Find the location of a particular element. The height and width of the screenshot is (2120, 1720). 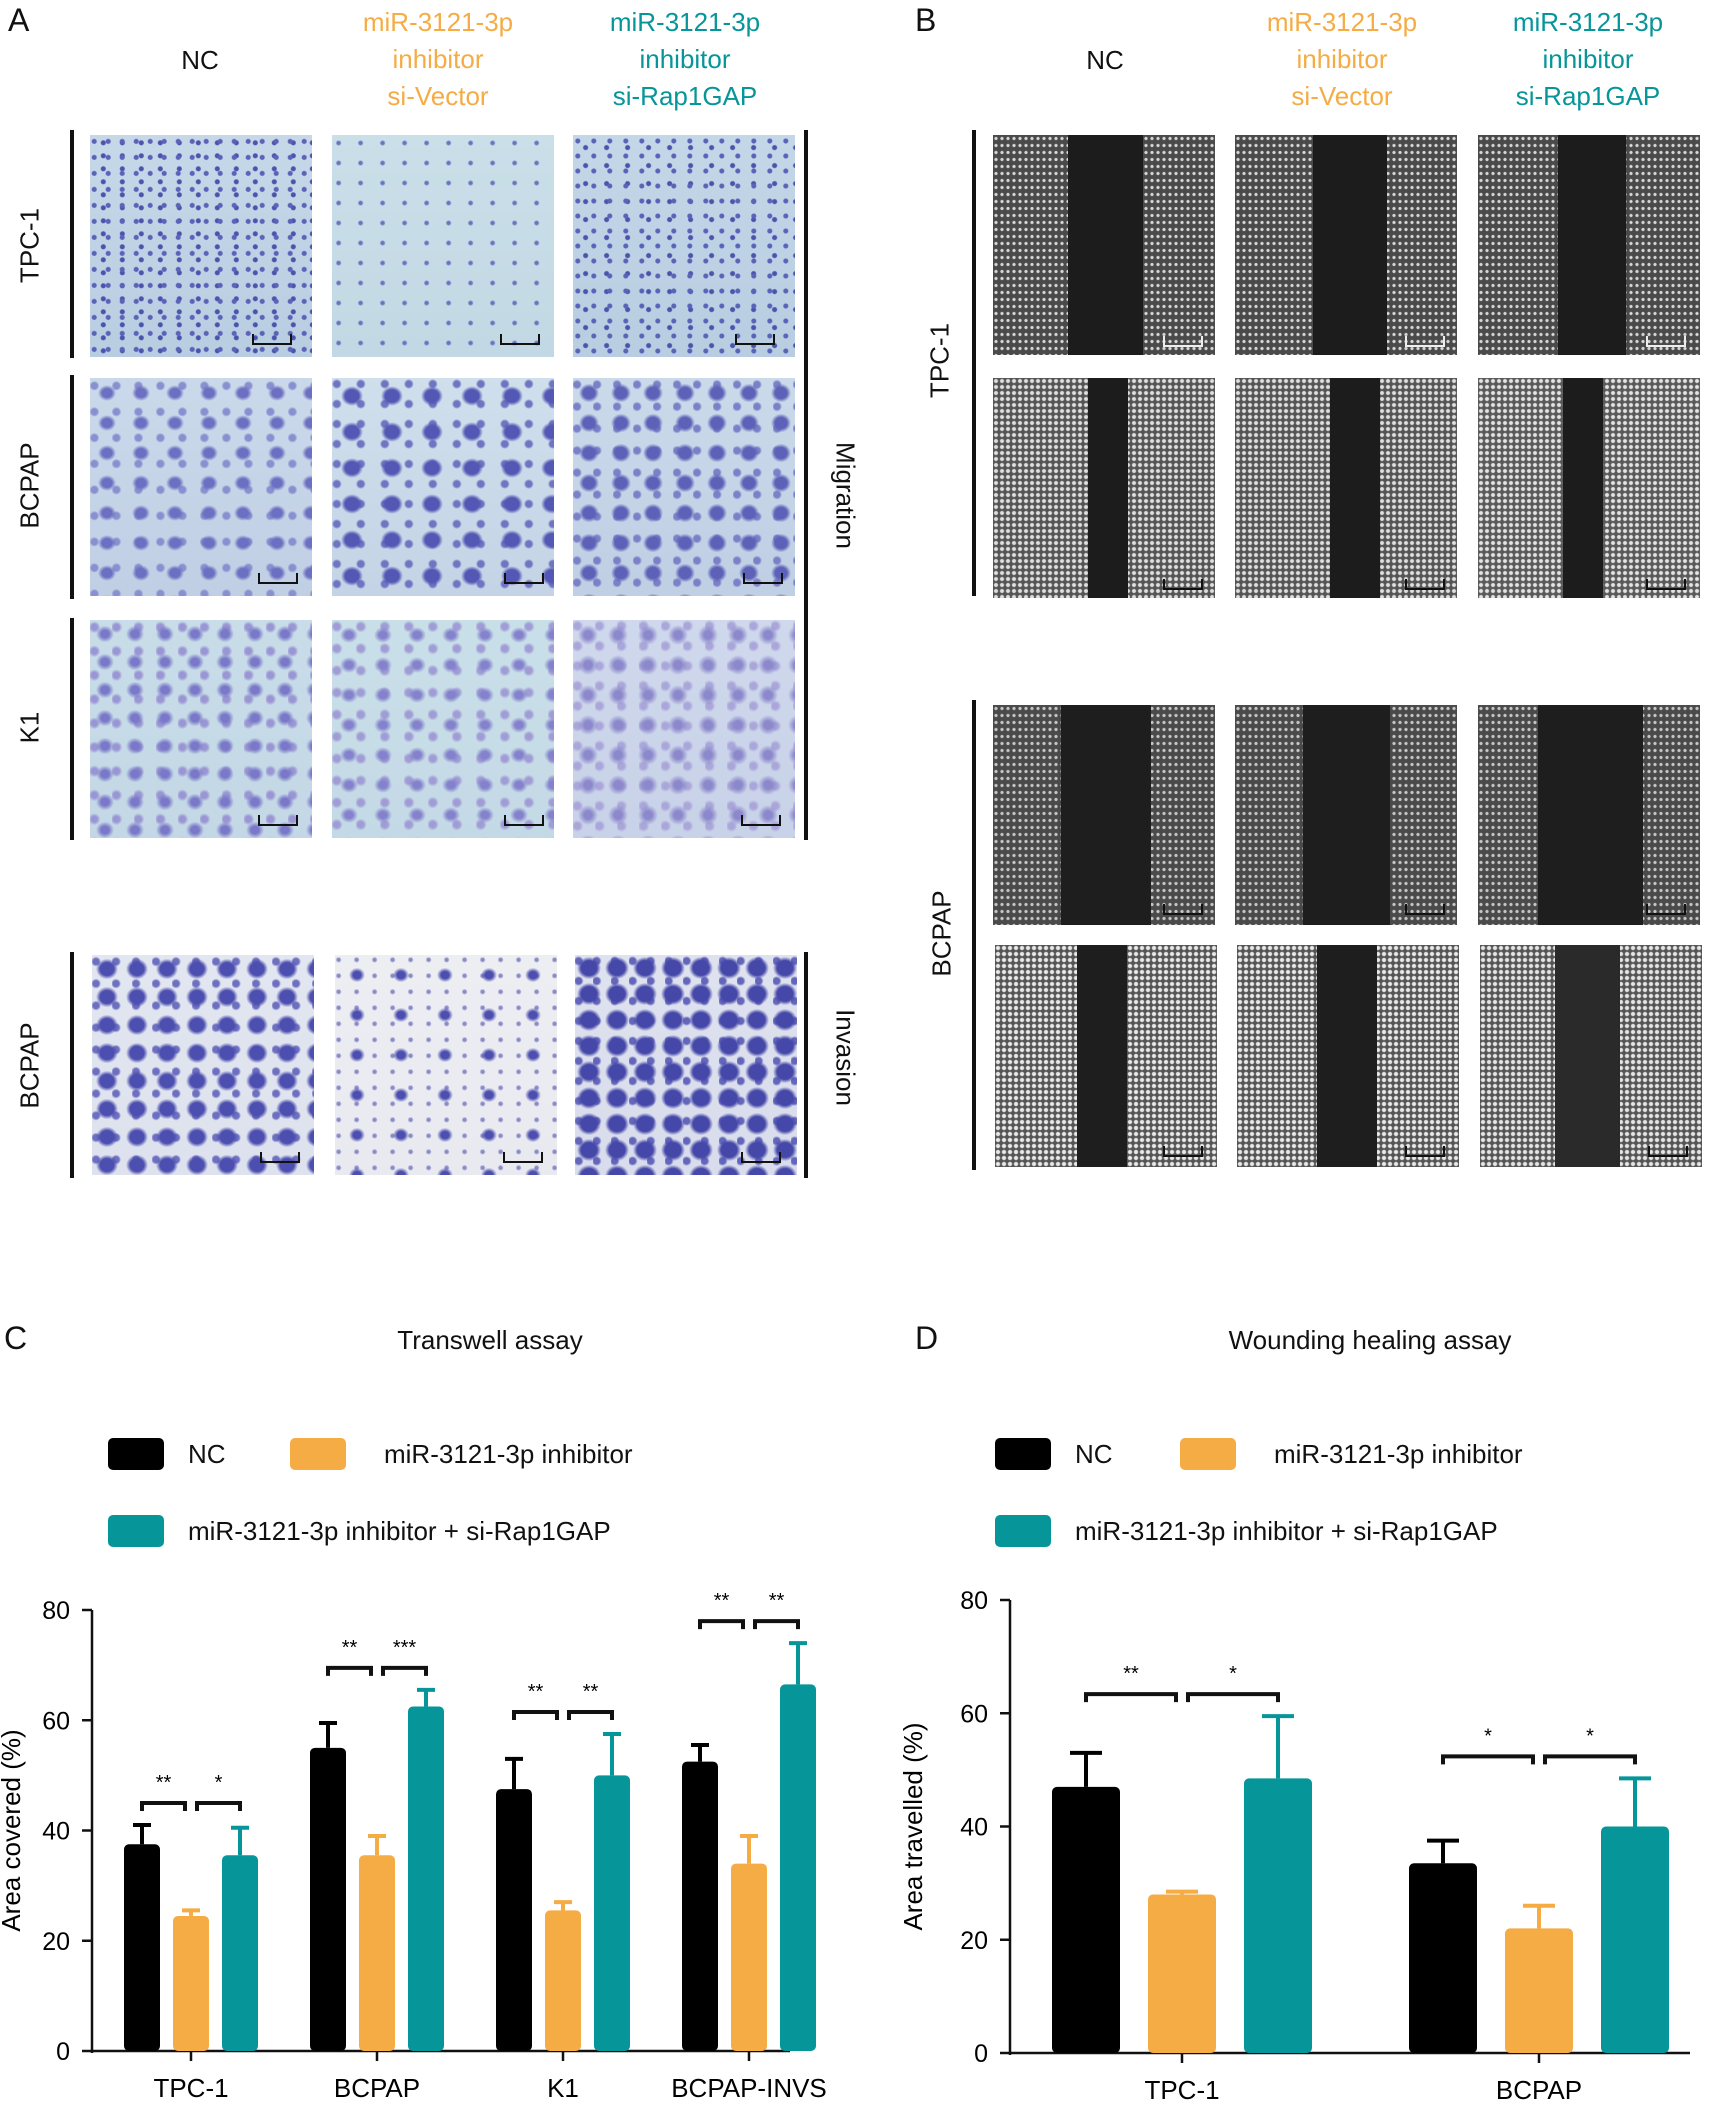

header-group3-a: miR-3121-3p inhibitor si-Rap1GAP is located at coordinates (685, 59).